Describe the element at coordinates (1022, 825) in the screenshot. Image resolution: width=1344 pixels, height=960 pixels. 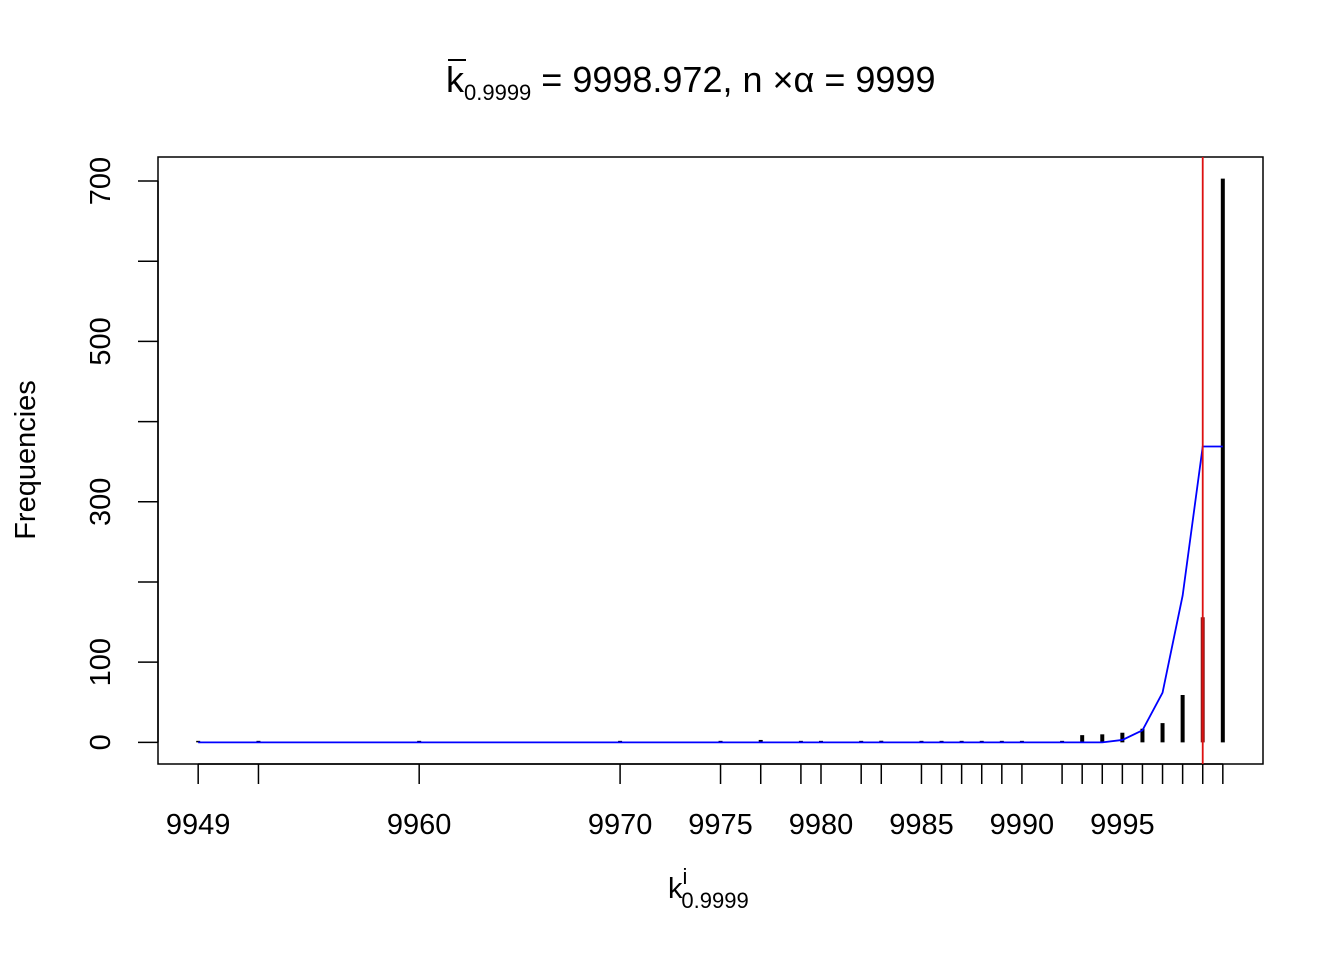
I see `x-tick-label: 9990` at that location.